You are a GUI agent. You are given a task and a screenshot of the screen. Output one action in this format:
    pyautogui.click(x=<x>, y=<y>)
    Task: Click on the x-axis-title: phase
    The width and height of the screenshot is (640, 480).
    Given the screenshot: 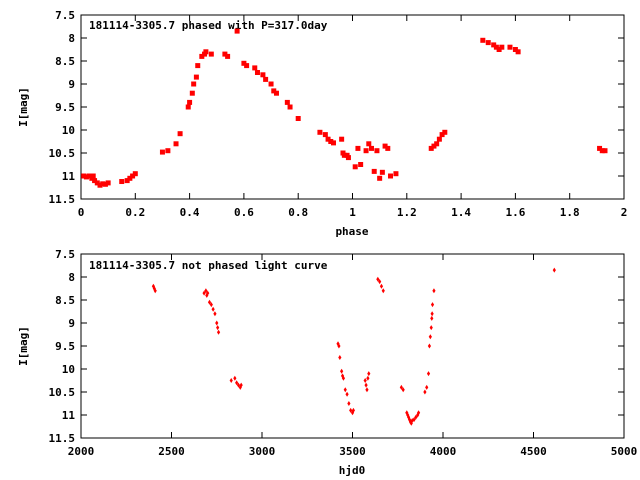 What is the action you would take?
    pyautogui.click(x=351, y=231)
    